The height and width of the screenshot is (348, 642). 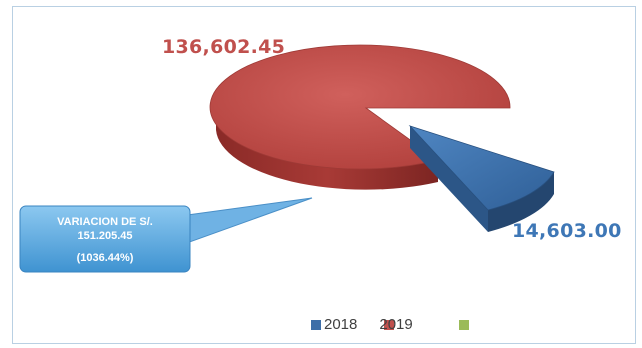 I want to click on variation-callout: VARIACION DE S/. 151.205.45 (1036.44%), so click(x=105, y=240).